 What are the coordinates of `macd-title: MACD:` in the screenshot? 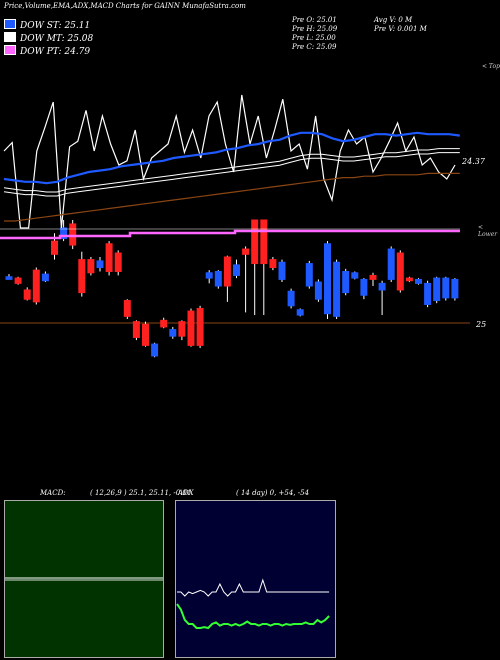 It's located at (53, 493).